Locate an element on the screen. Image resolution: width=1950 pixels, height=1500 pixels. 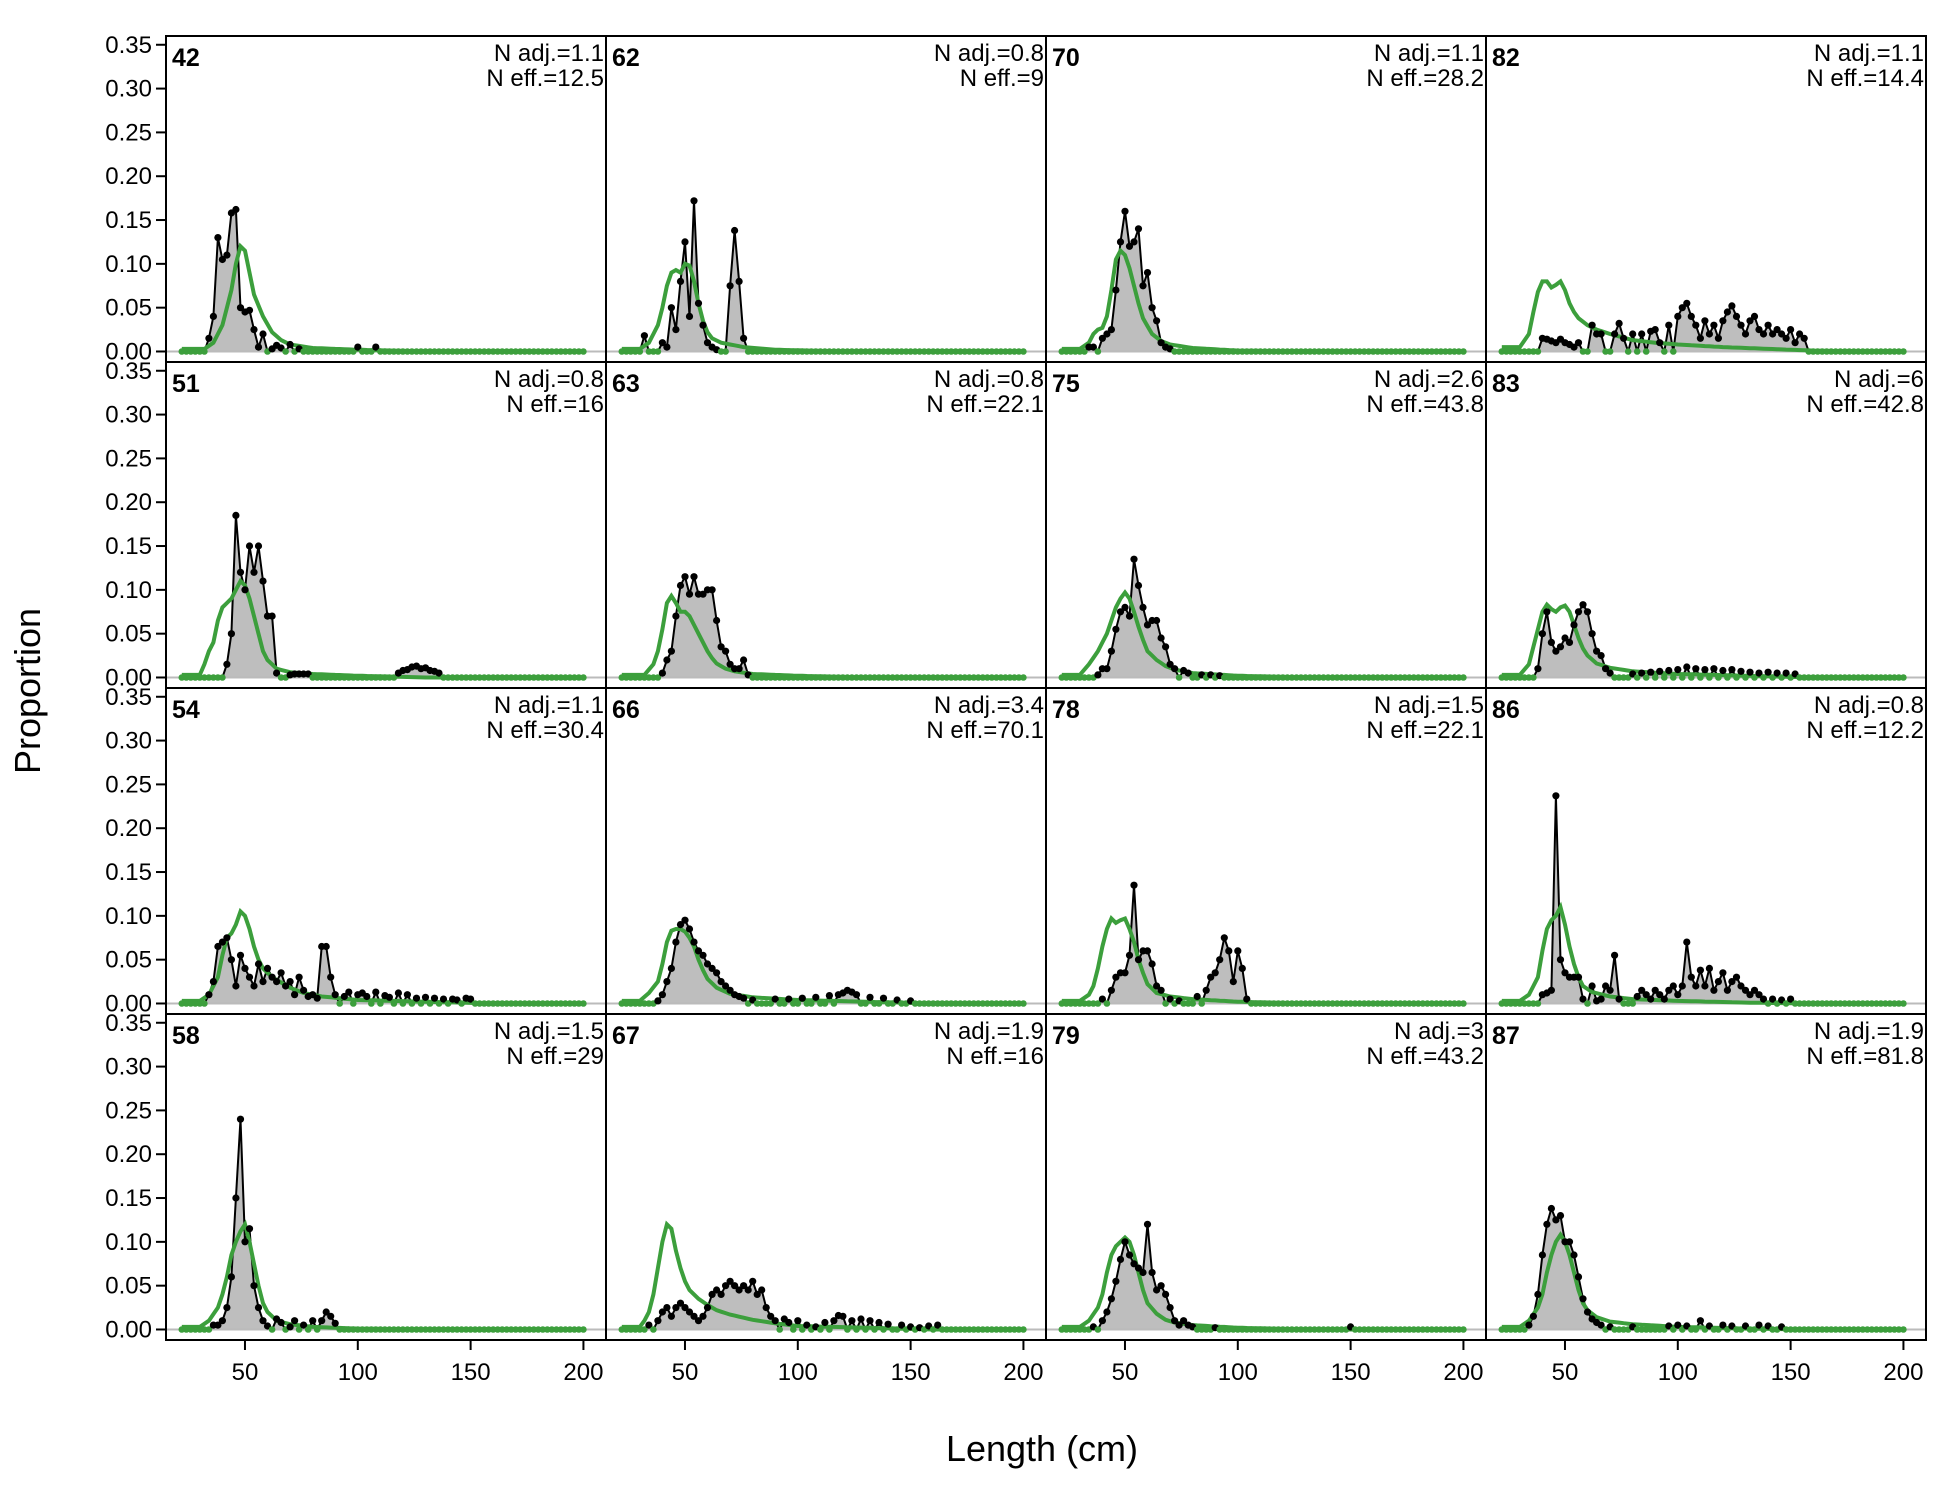
y-tick-label: 0.05 is located at coordinates (128, 308).